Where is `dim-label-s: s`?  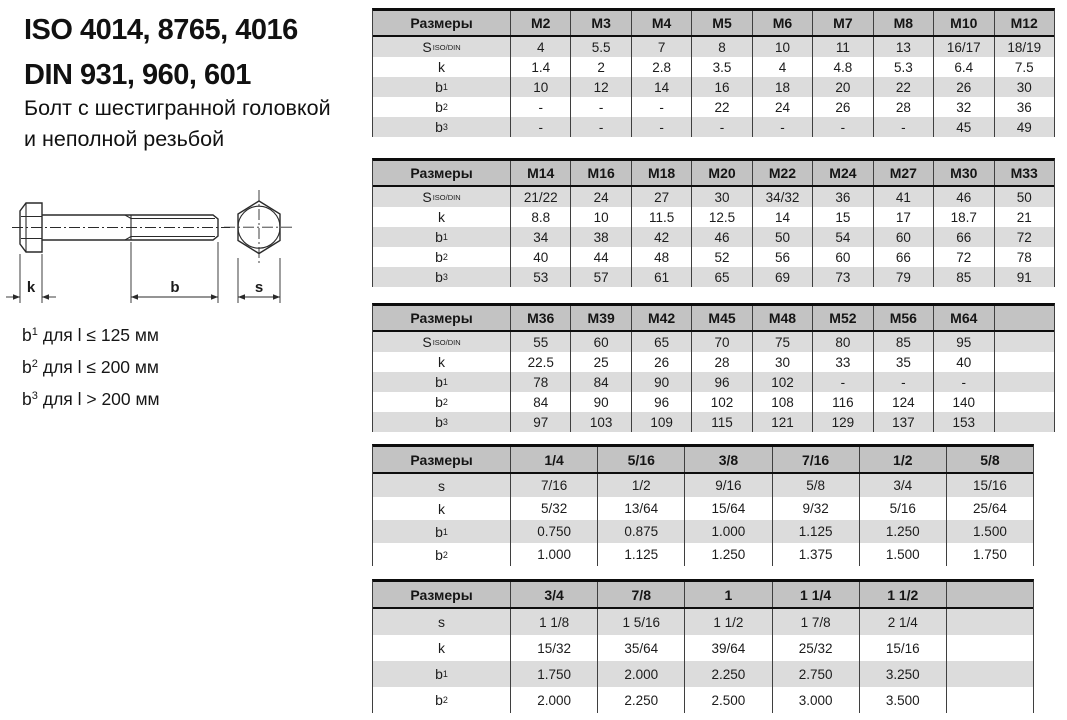 dim-label-s: s is located at coordinates (259, 287).